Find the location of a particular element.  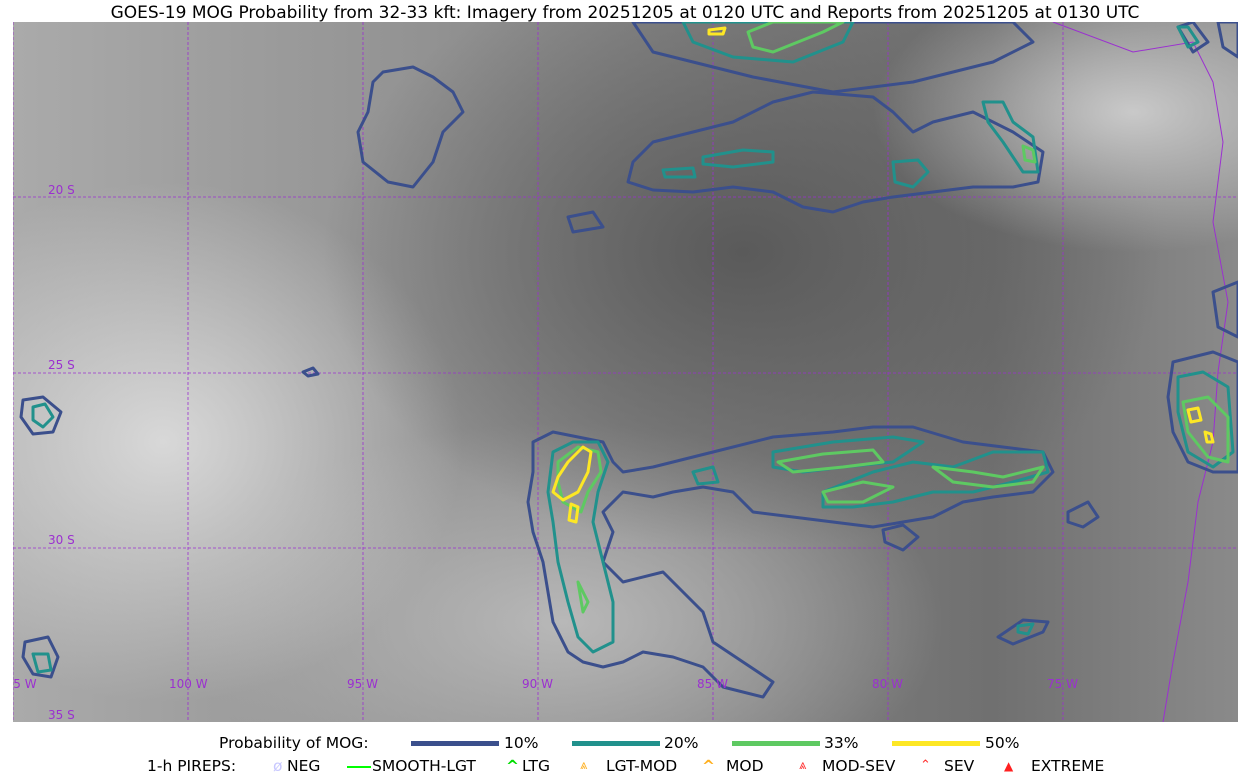

pirep-legend-title: 1-h PIREPS: is located at coordinates (192, 766).